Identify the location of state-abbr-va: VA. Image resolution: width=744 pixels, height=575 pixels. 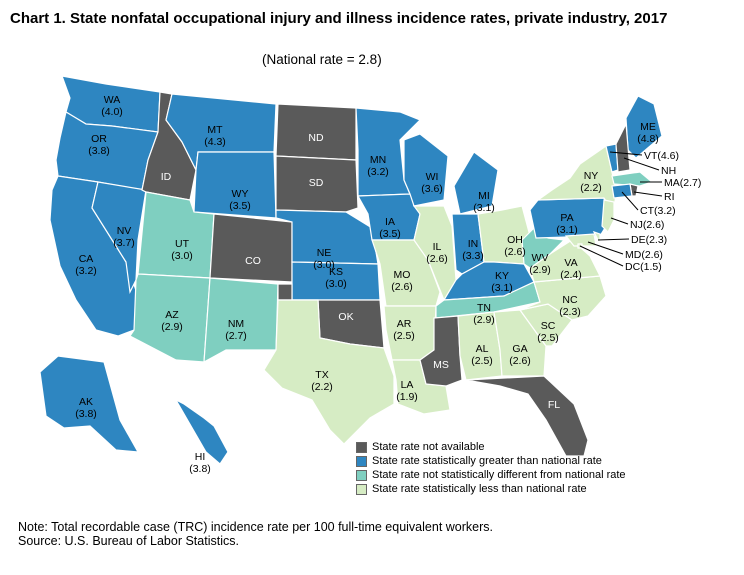
(570, 263).